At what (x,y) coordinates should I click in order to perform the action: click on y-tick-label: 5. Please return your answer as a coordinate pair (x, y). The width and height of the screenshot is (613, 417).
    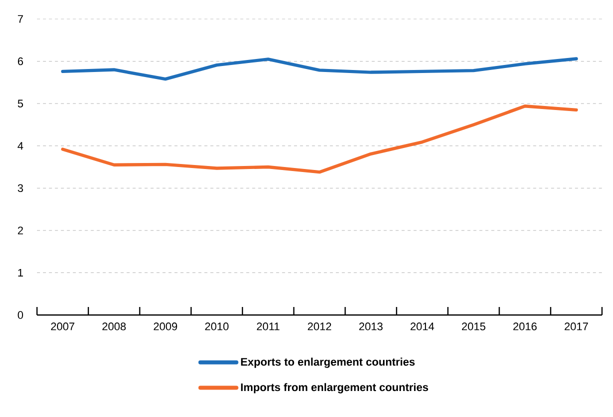
    Looking at the image, I should click on (21, 104).